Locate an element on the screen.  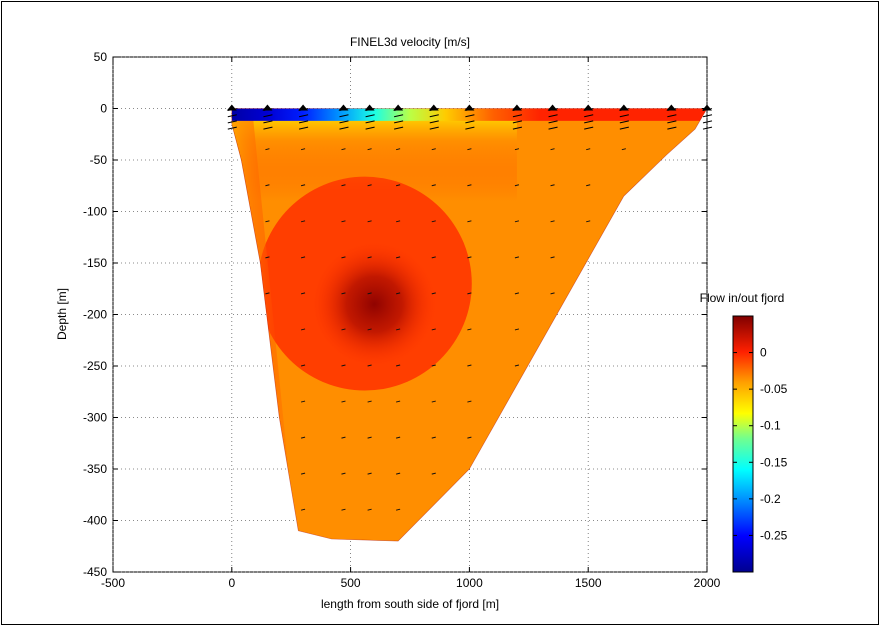
colorbar-tick-label: 0 is located at coordinates (763, 353).